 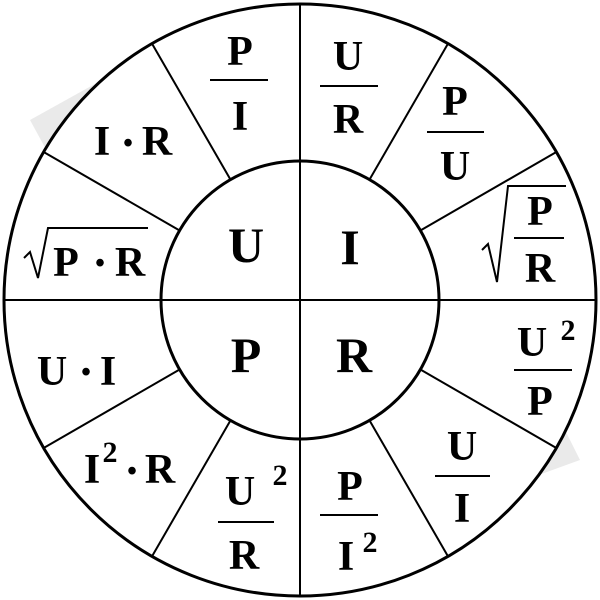 What do you see at coordinates (253, 519) in the screenshot?
I see `formula-u-squared-over-r: U 2 R` at bounding box center [253, 519].